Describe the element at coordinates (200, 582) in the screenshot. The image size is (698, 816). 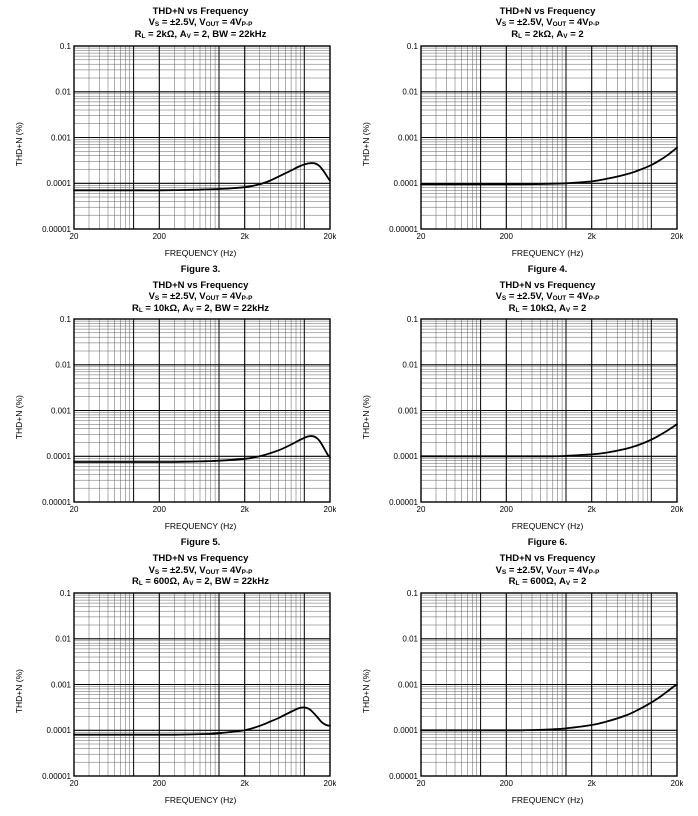
I see `chart-conditions-line2: RL = 600Ω, AV = 2, BW = 22kHz` at that location.